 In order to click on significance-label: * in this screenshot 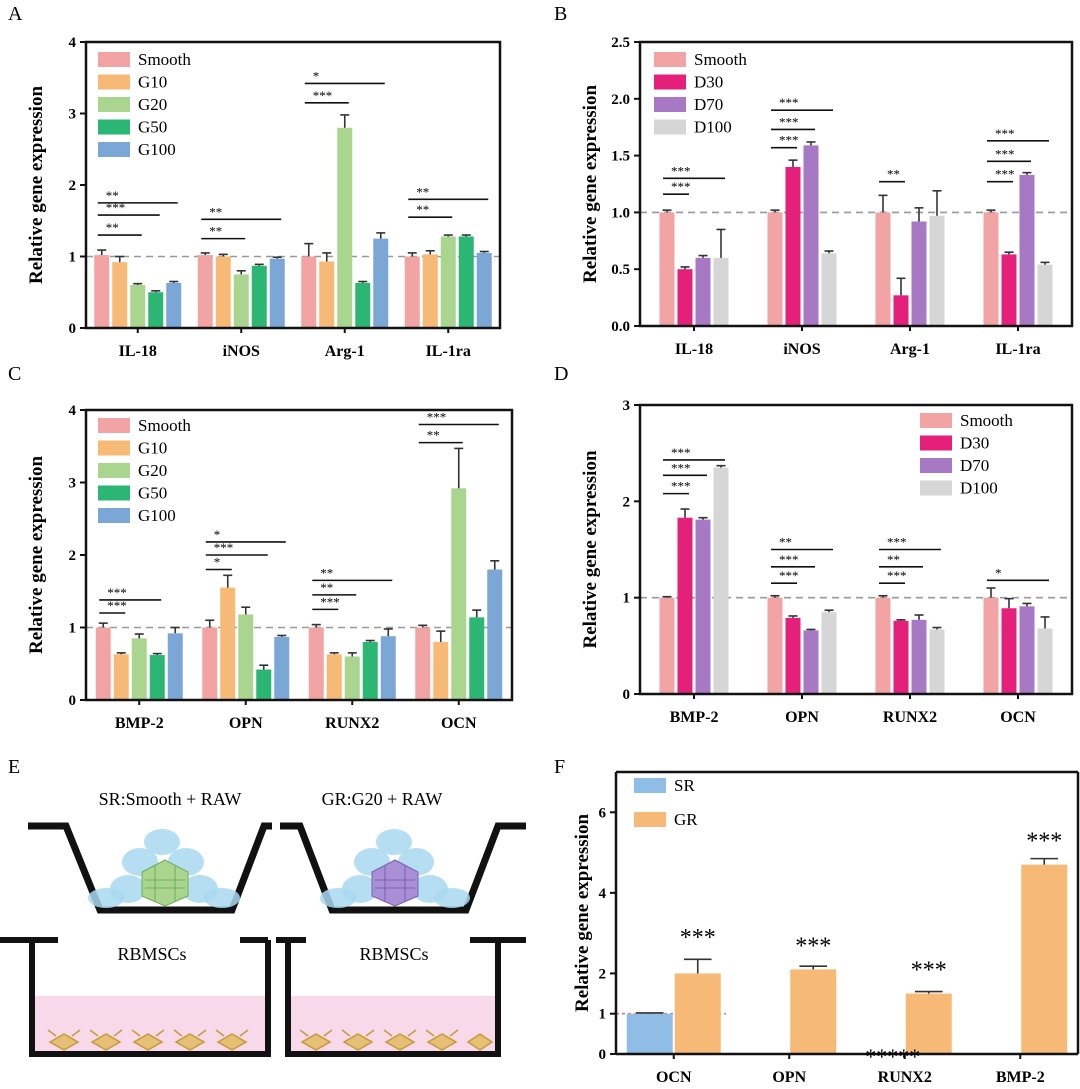, I will do `click(217, 534)`.